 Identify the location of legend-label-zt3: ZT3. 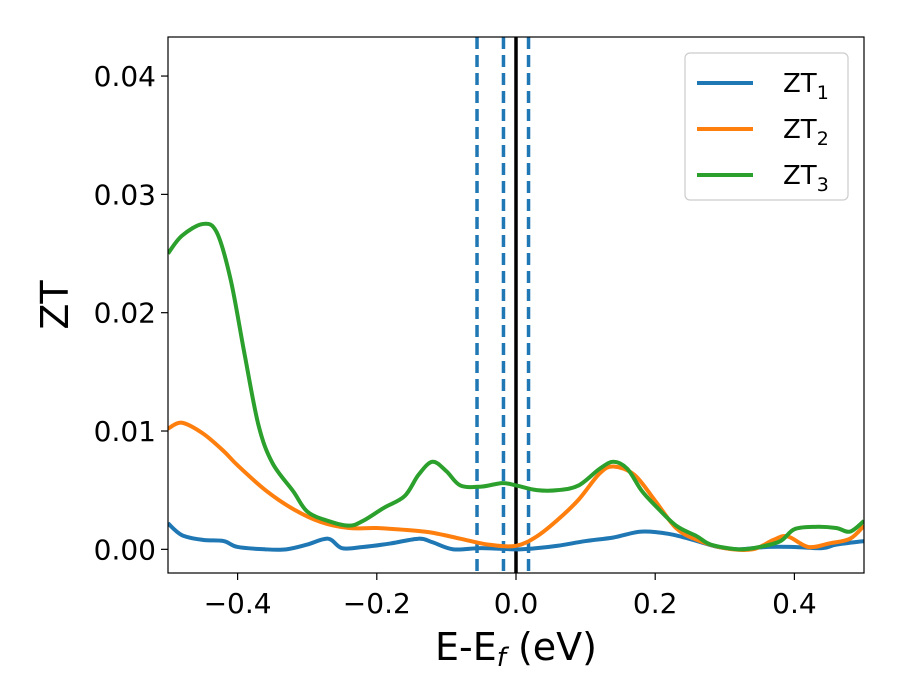
(806, 178).